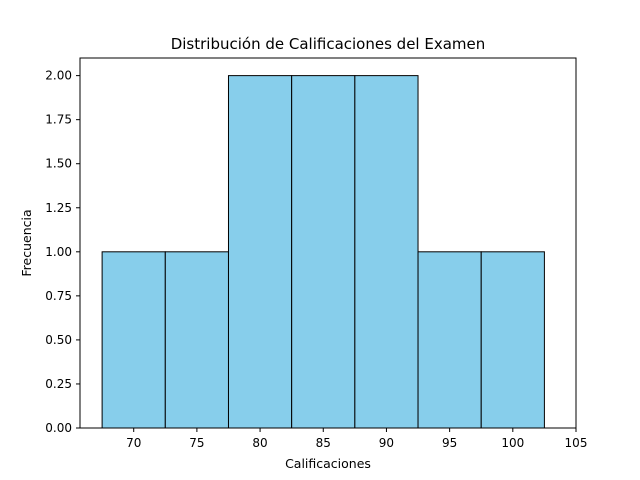 Image resolution: width=640 pixels, height=480 pixels. What do you see at coordinates (259, 443) in the screenshot?
I see `x-tick-label: 80` at bounding box center [259, 443].